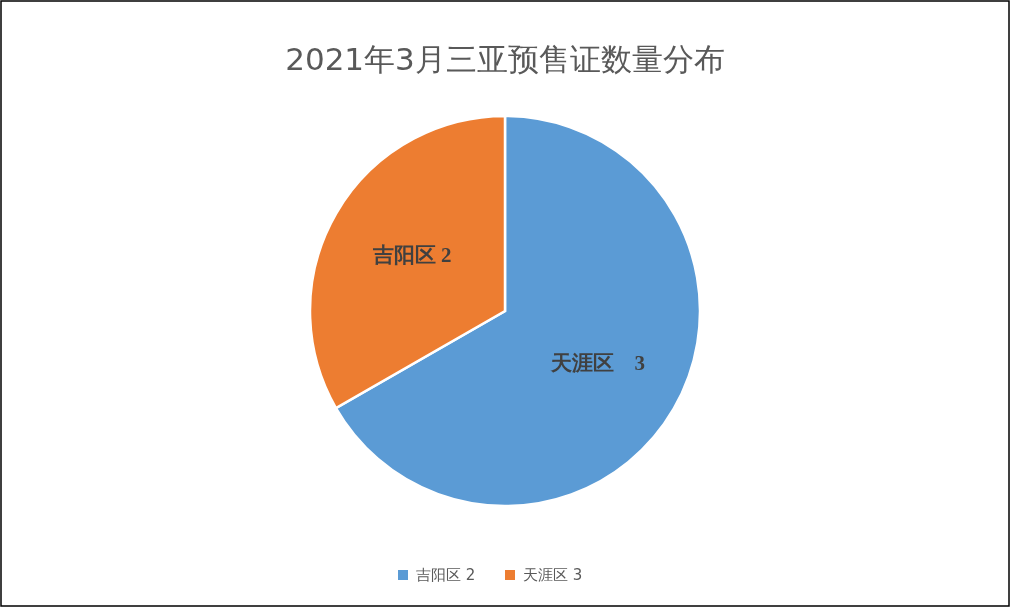  What do you see at coordinates (553, 575) in the screenshot?
I see `legend-label: 天涯区 3` at bounding box center [553, 575].